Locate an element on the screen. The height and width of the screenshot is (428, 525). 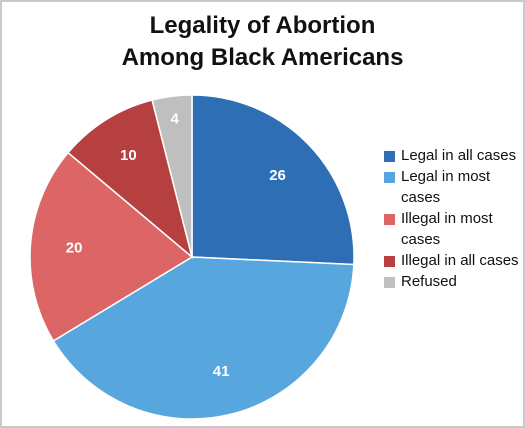
pie-slice-illegal-most is located at coordinates (111, 246).